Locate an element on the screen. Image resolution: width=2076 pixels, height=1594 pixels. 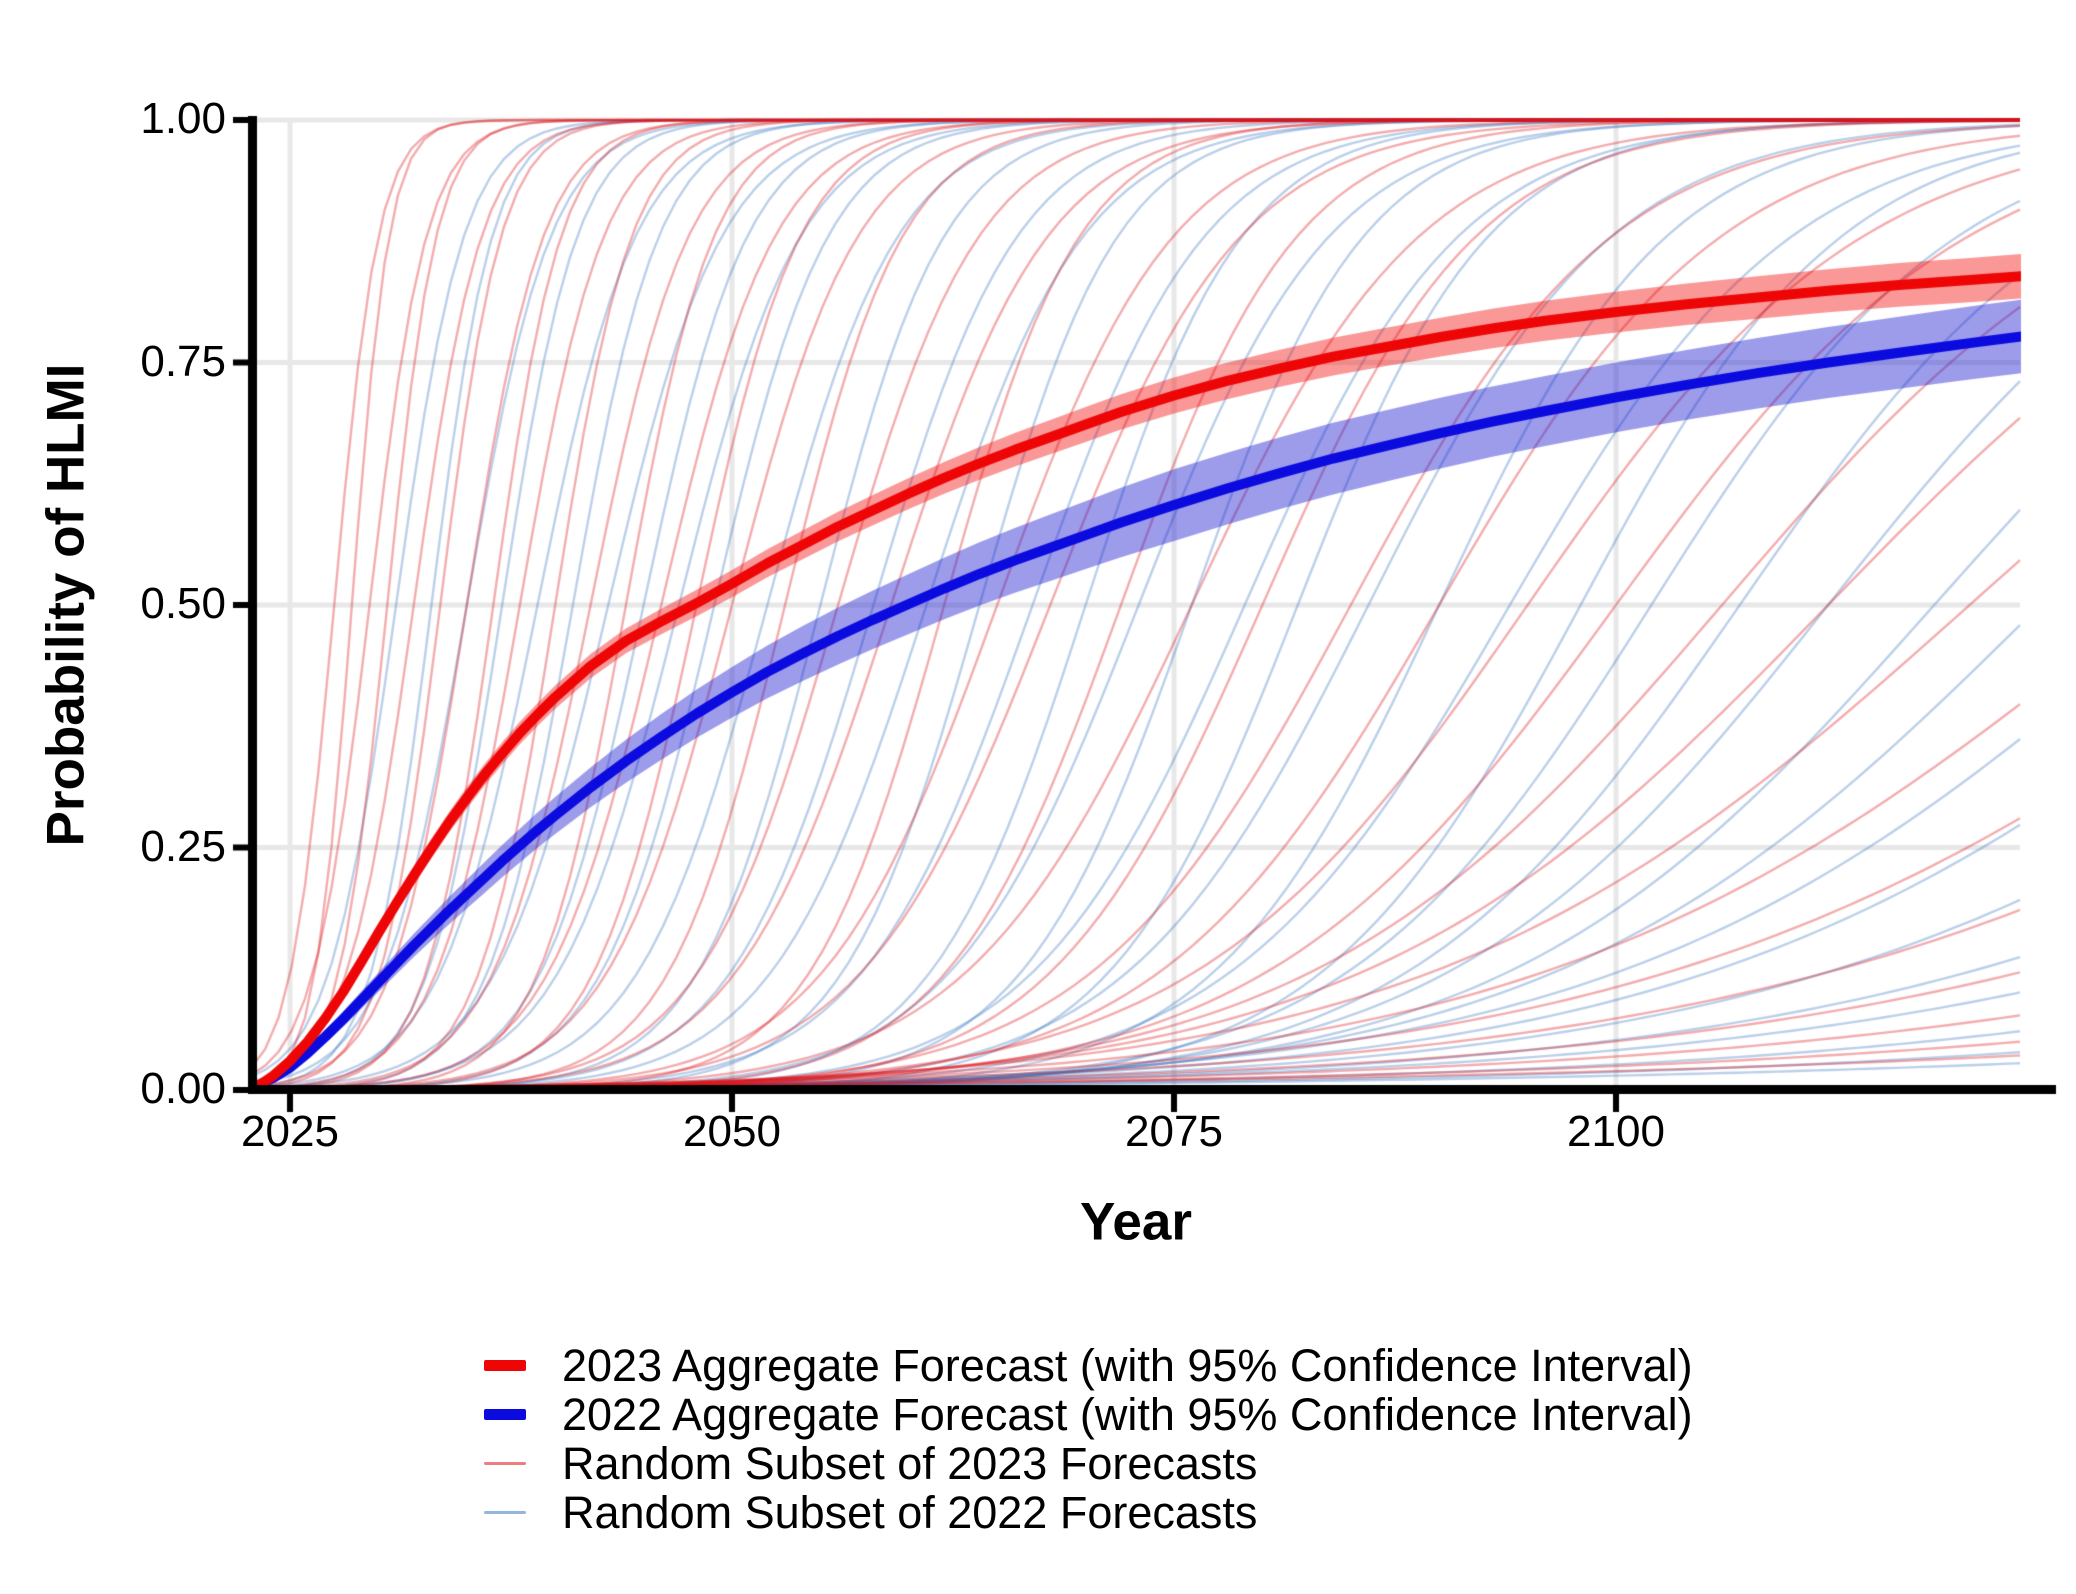
y-tick-label: 0.75 is located at coordinates (183, 361).